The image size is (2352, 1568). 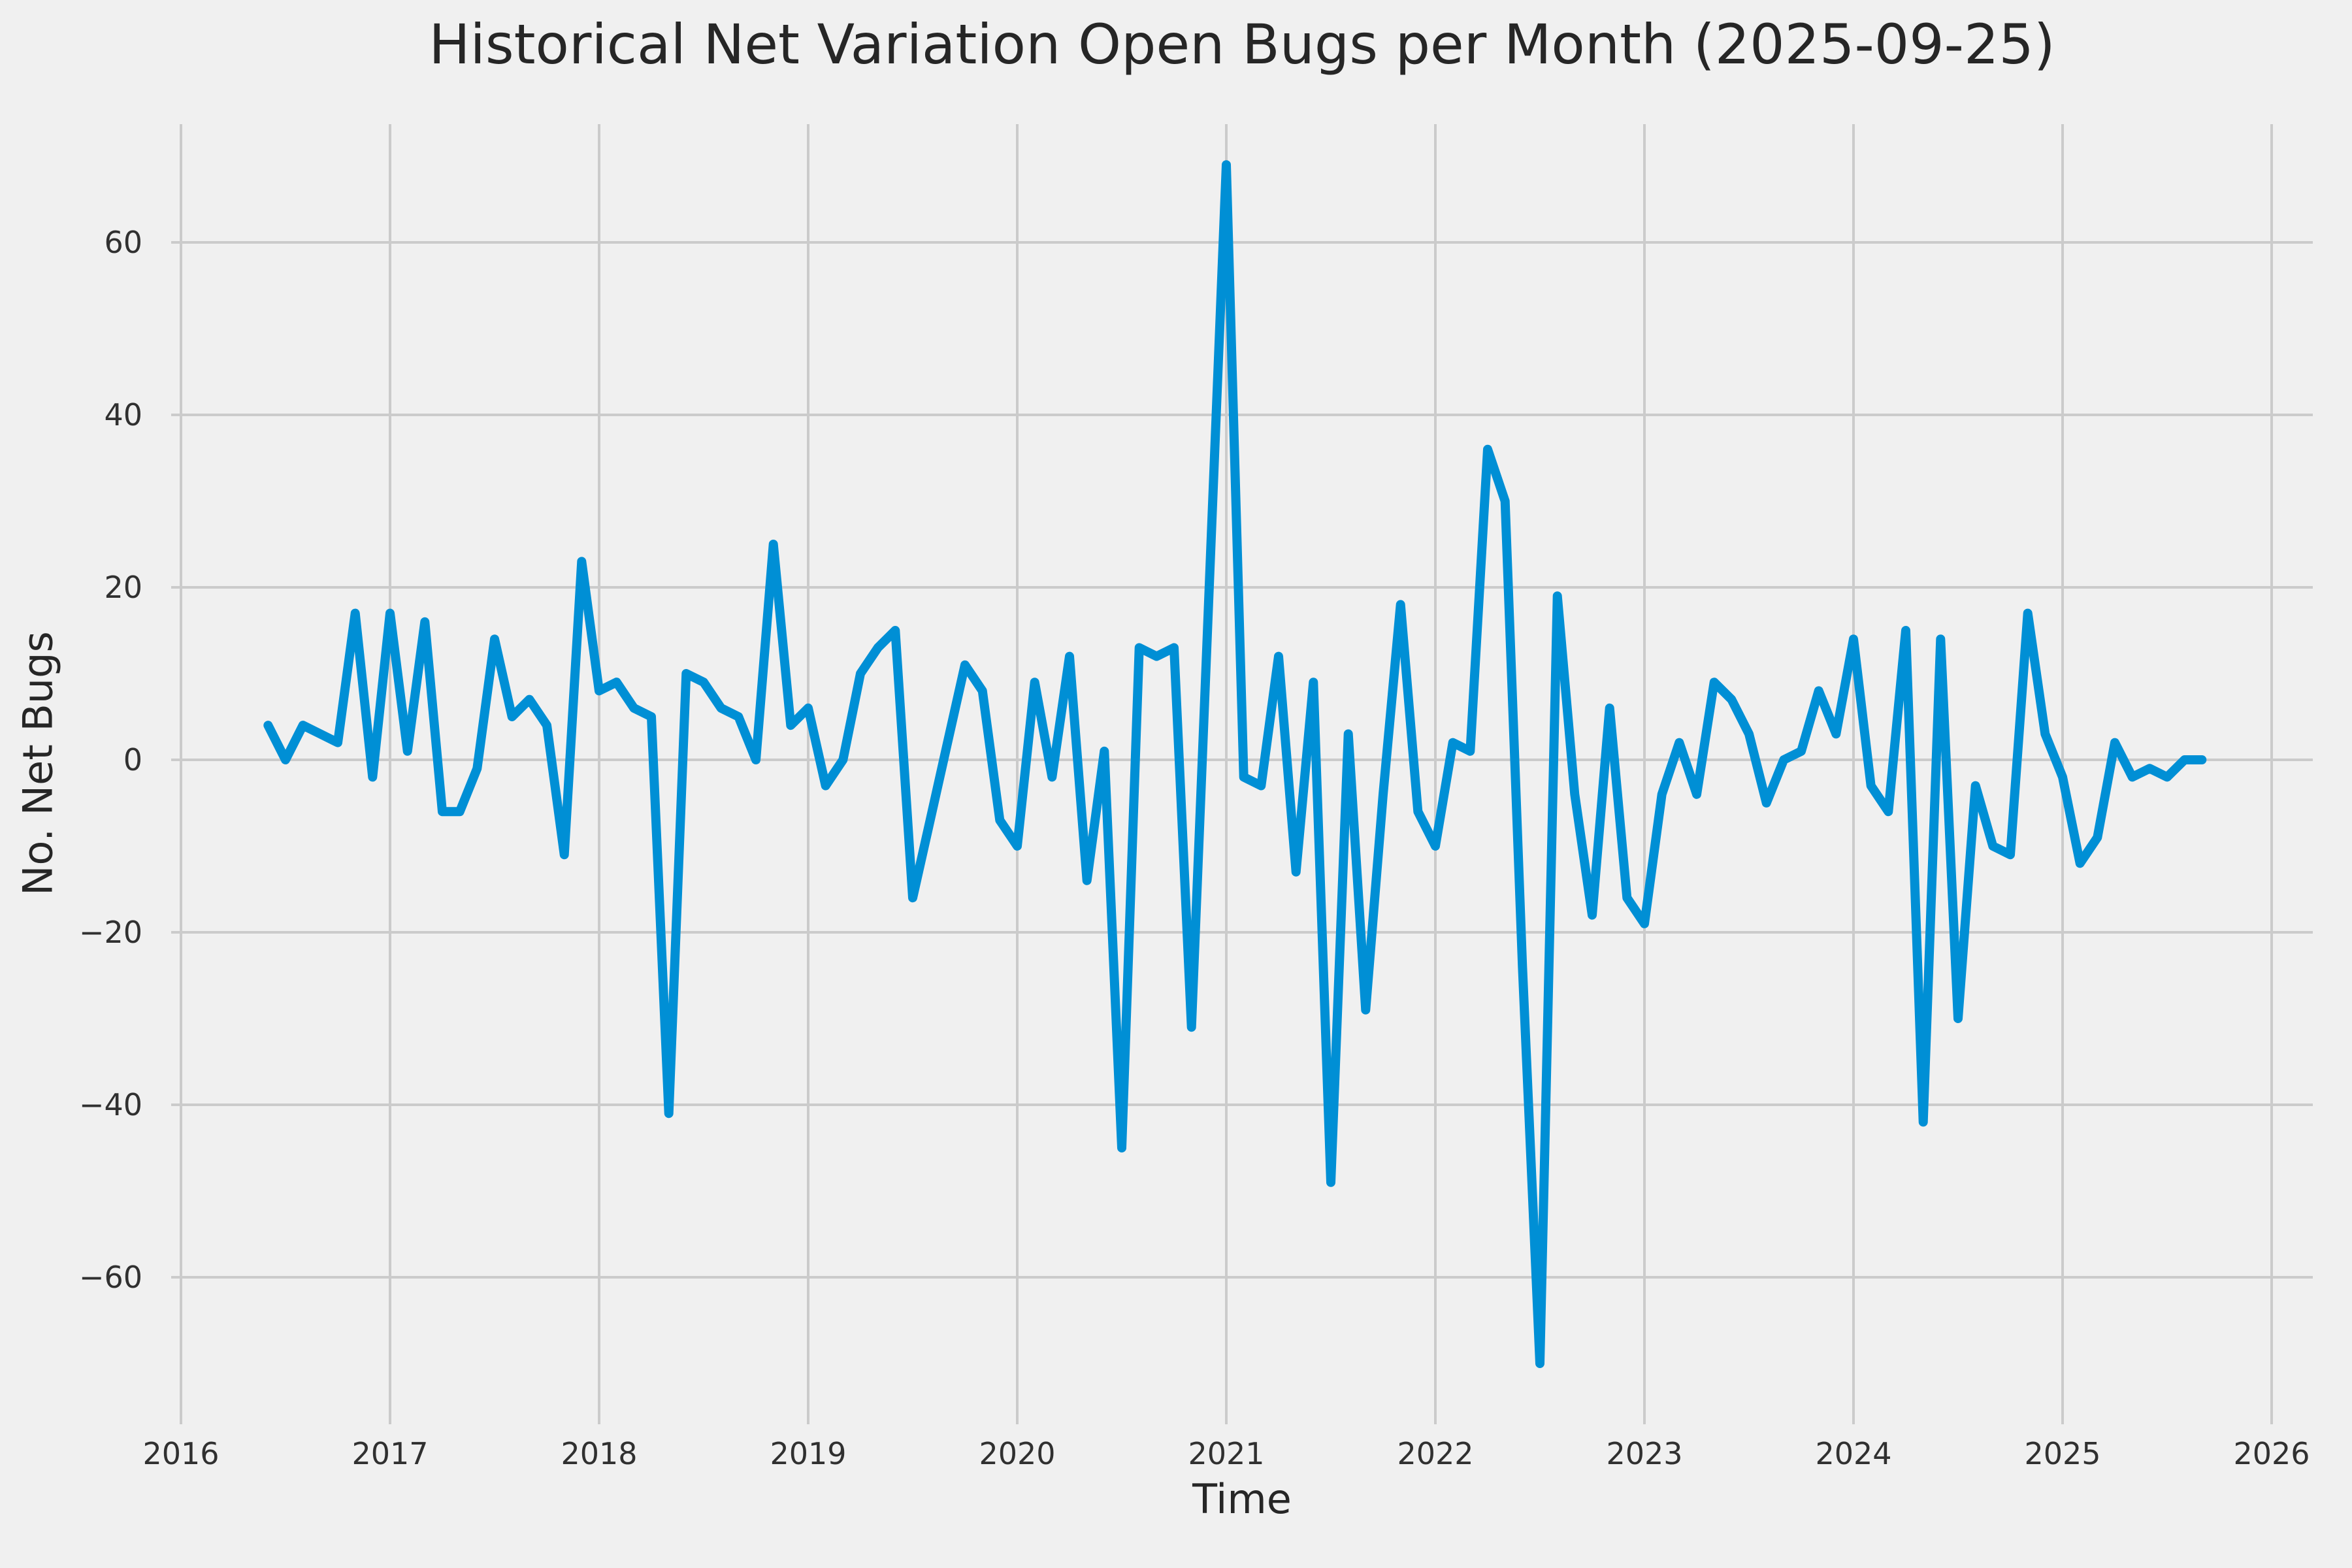 What do you see at coordinates (123, 415) in the screenshot?
I see `y-tick-label-40: 40` at bounding box center [123, 415].